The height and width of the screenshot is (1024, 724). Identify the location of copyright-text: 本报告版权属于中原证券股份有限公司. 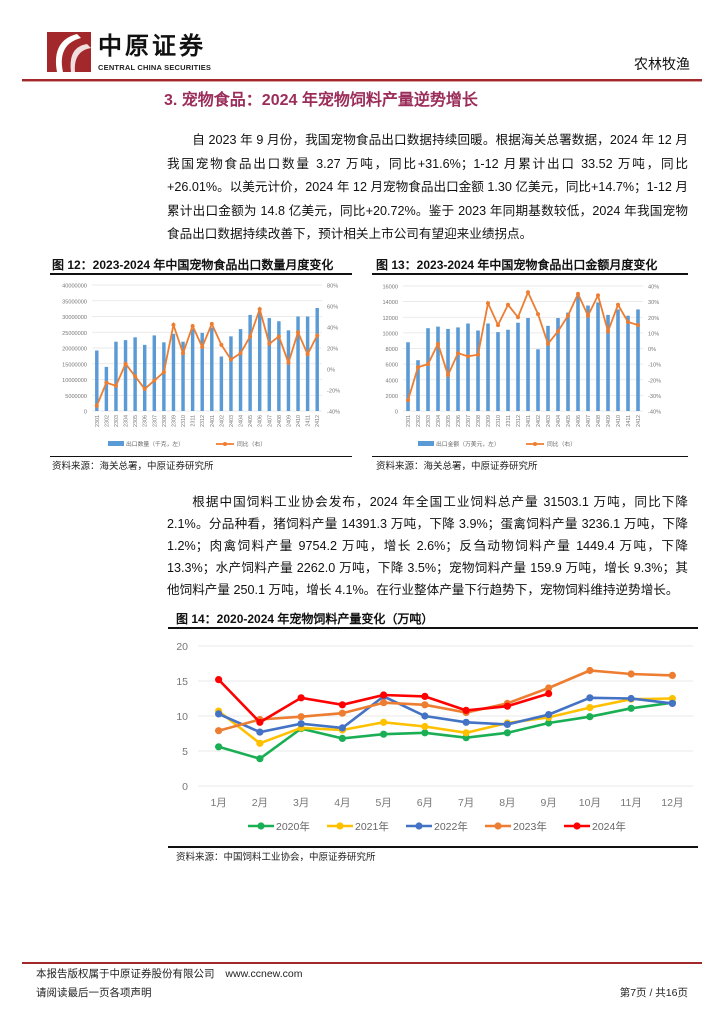
(125, 974).